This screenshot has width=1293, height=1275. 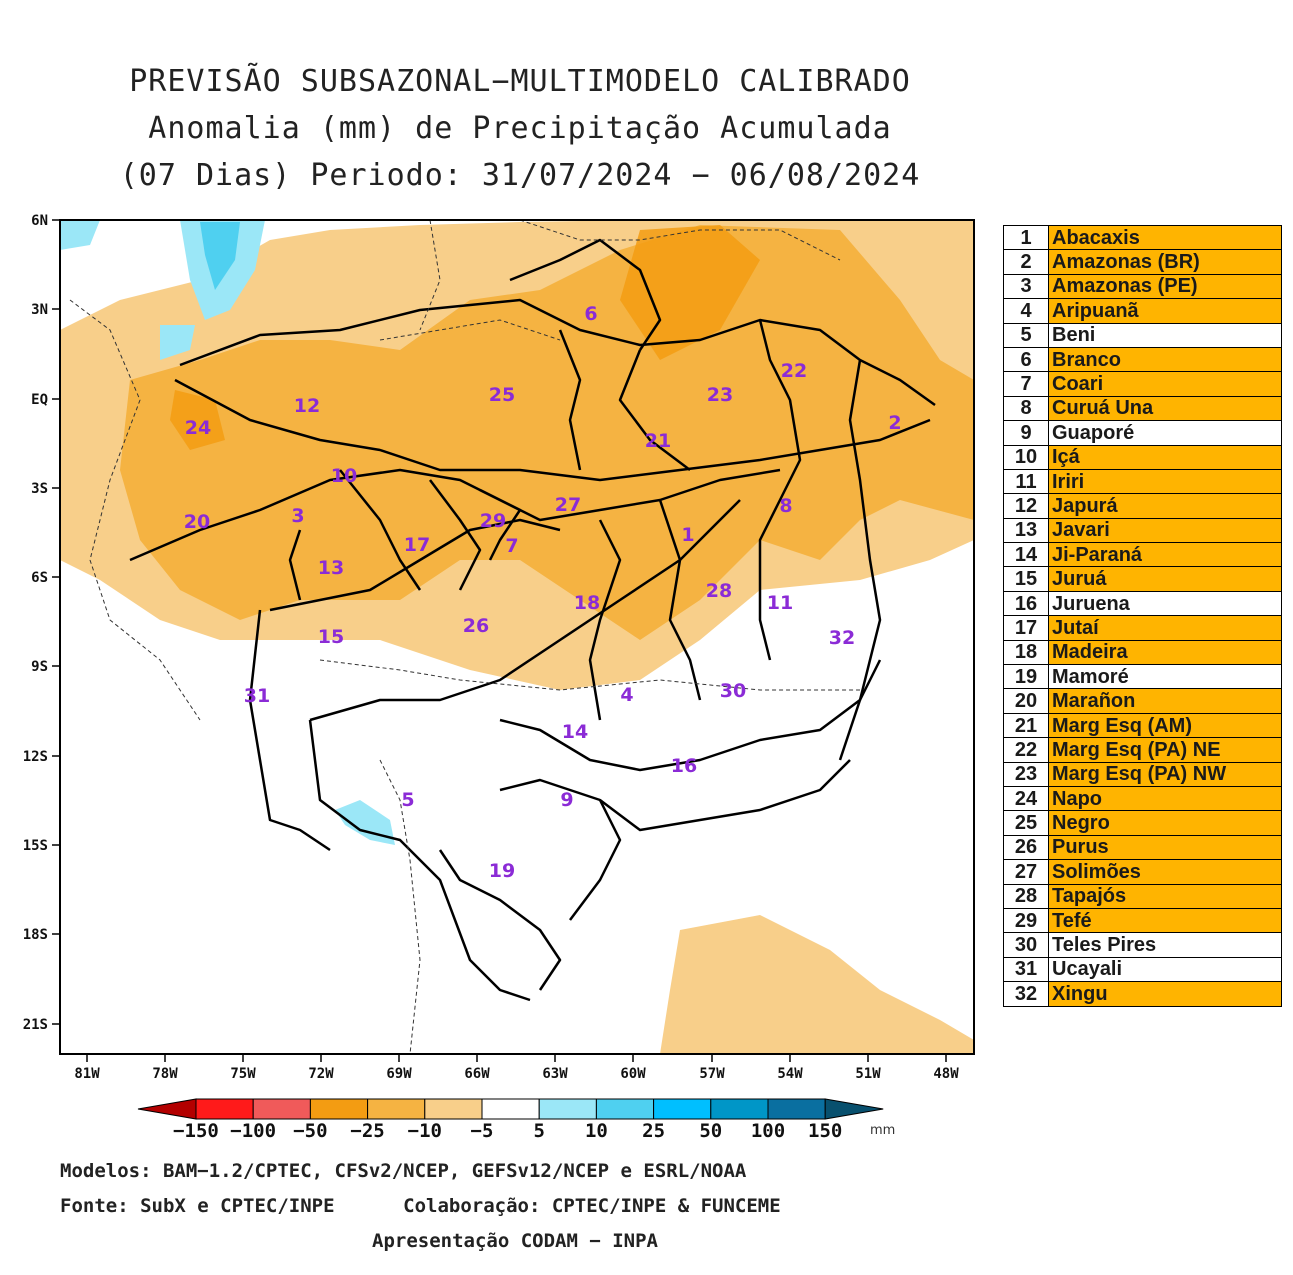 I want to click on lon-label: 78W, so click(x=165, y=1074).